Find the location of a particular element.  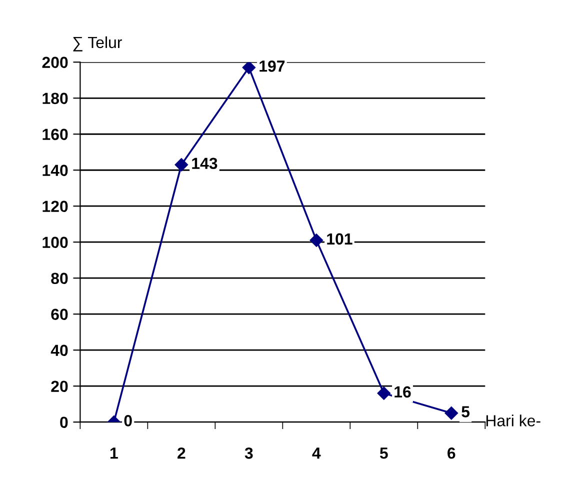

y-tick-label: 20 is located at coordinates (59, 386).